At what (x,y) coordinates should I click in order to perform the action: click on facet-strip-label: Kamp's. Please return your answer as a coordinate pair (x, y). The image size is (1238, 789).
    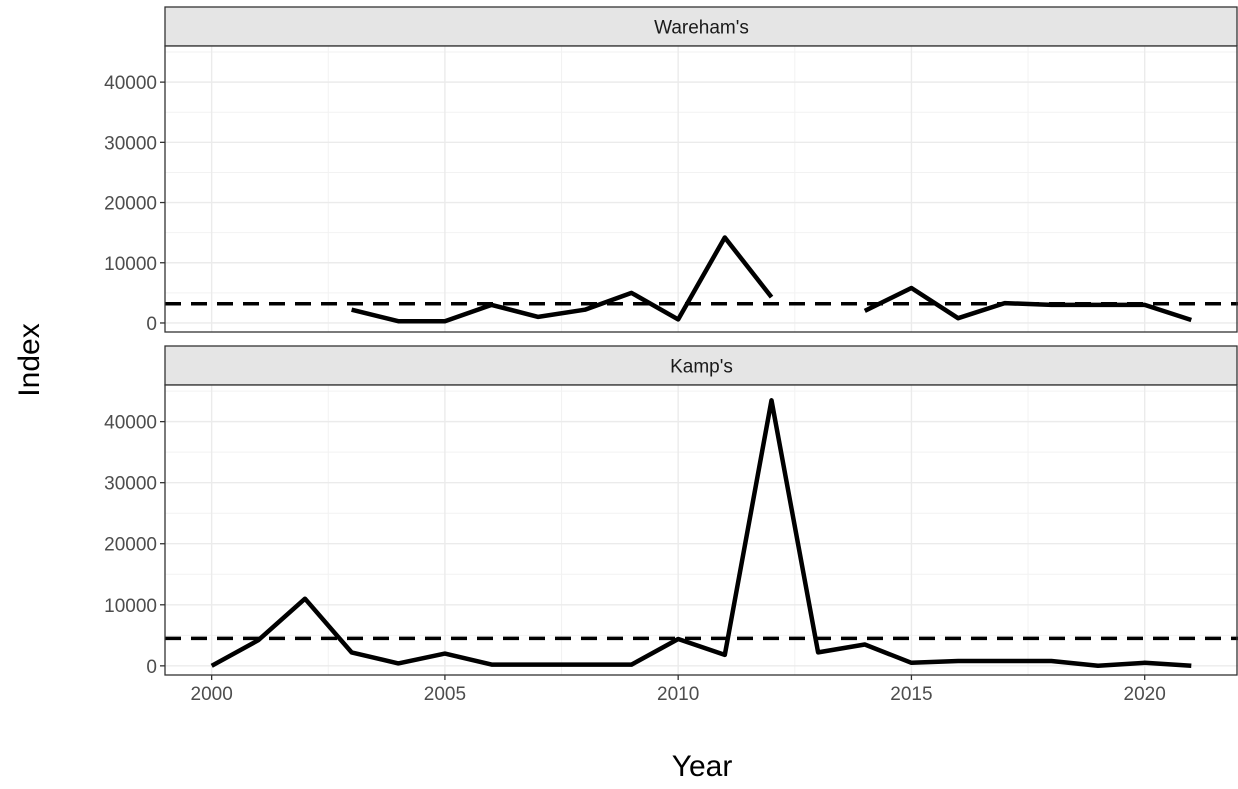
    Looking at the image, I should click on (701, 367).